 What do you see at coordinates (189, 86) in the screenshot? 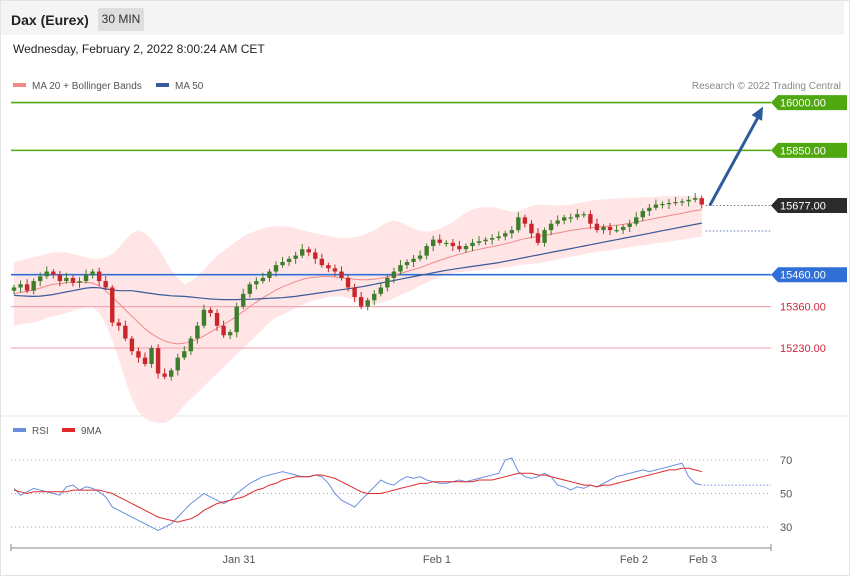
I see `legend-ma50-label: MA 50` at bounding box center [189, 86].